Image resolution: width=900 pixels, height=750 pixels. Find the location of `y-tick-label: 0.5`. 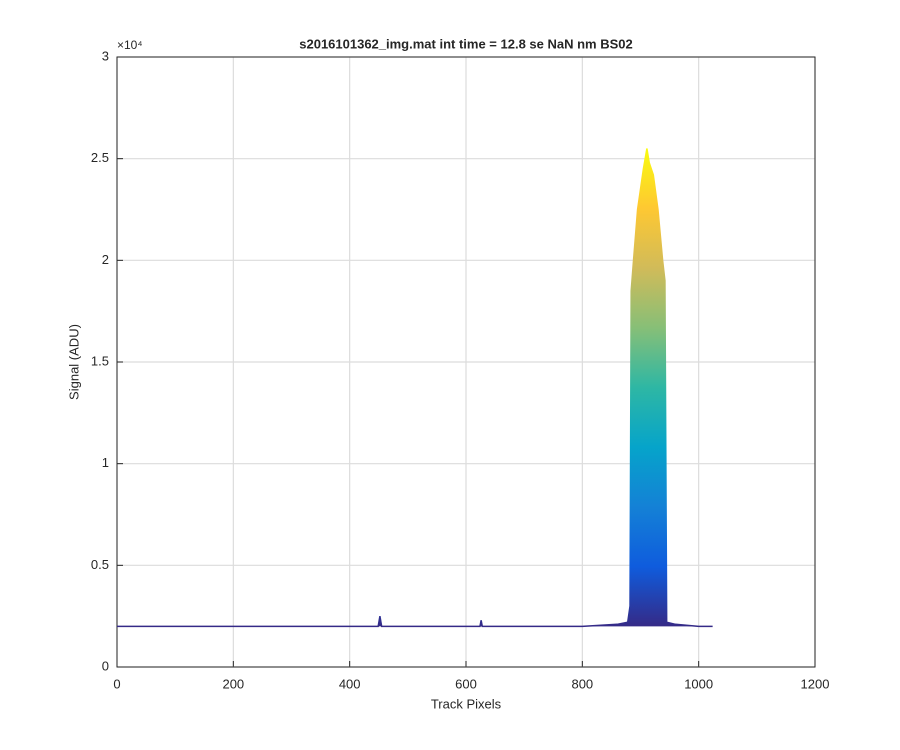

y-tick-label: 0.5 is located at coordinates (100, 564).